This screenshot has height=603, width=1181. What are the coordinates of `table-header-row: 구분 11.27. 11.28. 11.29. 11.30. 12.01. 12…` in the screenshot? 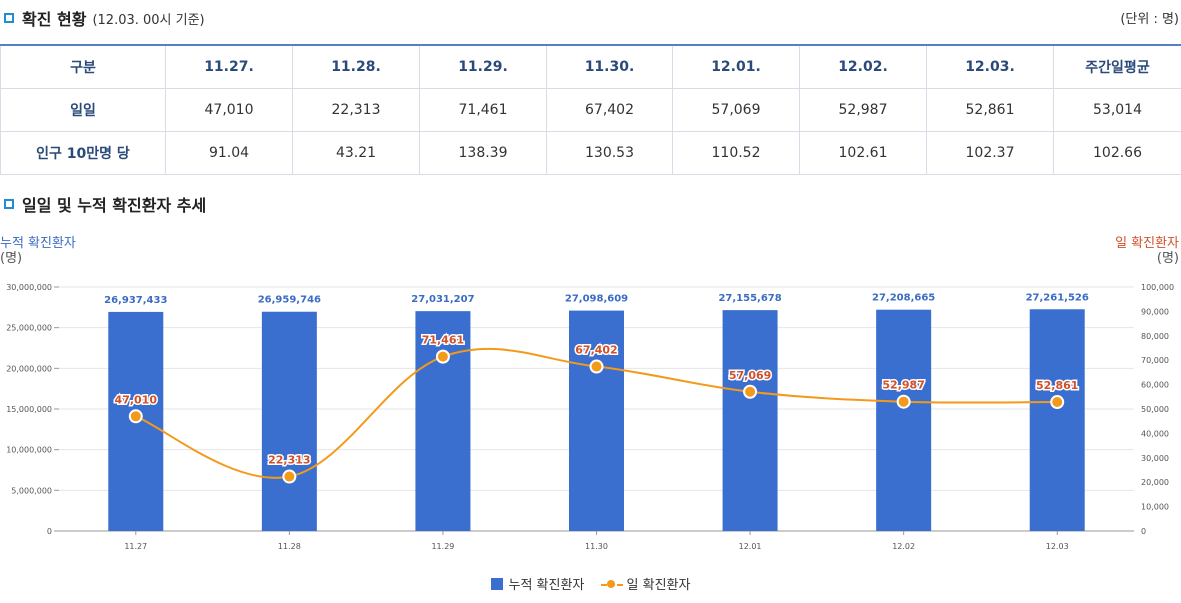 It's located at (590, 66).